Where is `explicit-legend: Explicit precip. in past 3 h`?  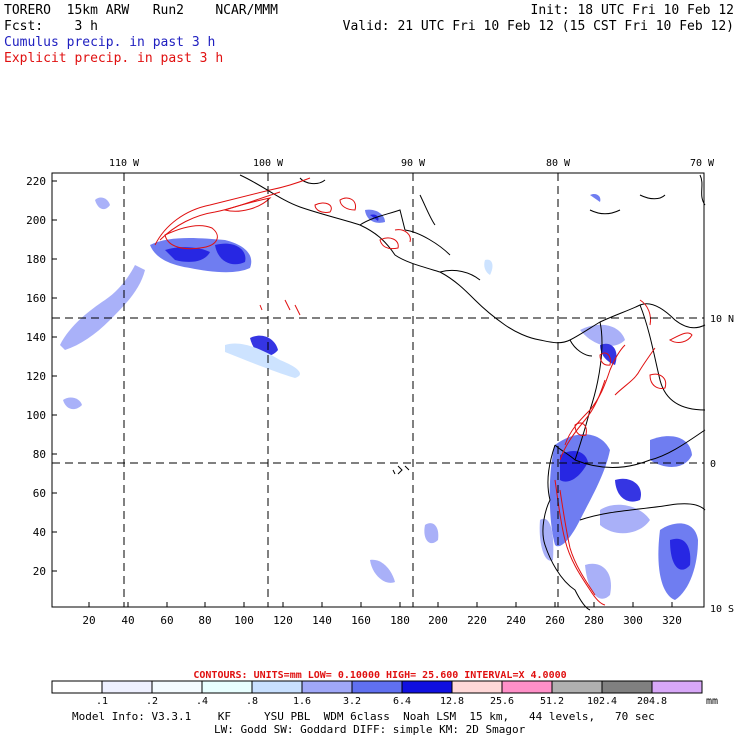
explicit-legend: Explicit precip. in past 3 h is located at coordinates (114, 58).